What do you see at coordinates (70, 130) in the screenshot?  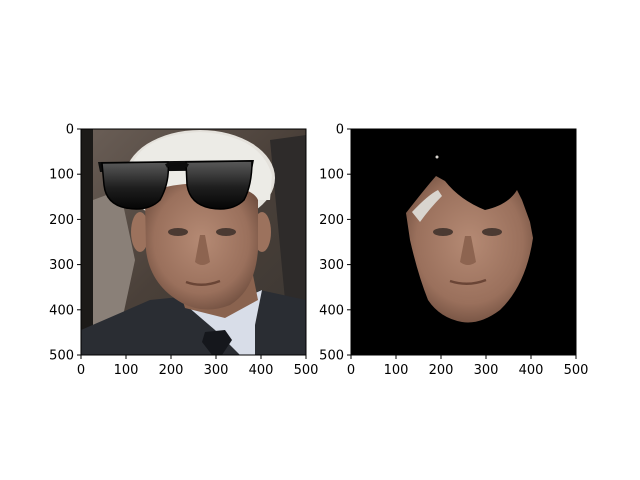 I see `left-ytick-label: 0` at bounding box center [70, 130].